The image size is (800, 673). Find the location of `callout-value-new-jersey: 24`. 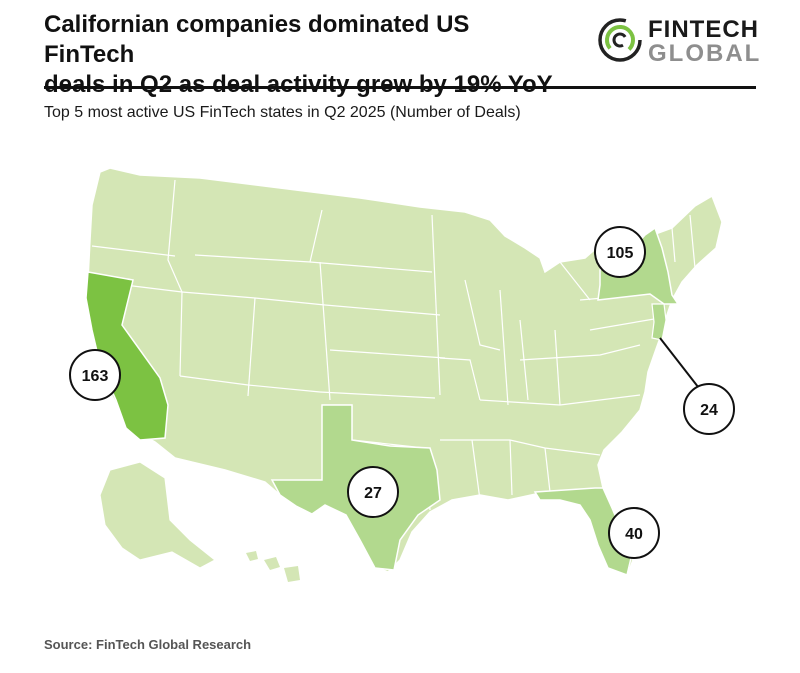

callout-value-new-jersey: 24 is located at coordinates (709, 410).